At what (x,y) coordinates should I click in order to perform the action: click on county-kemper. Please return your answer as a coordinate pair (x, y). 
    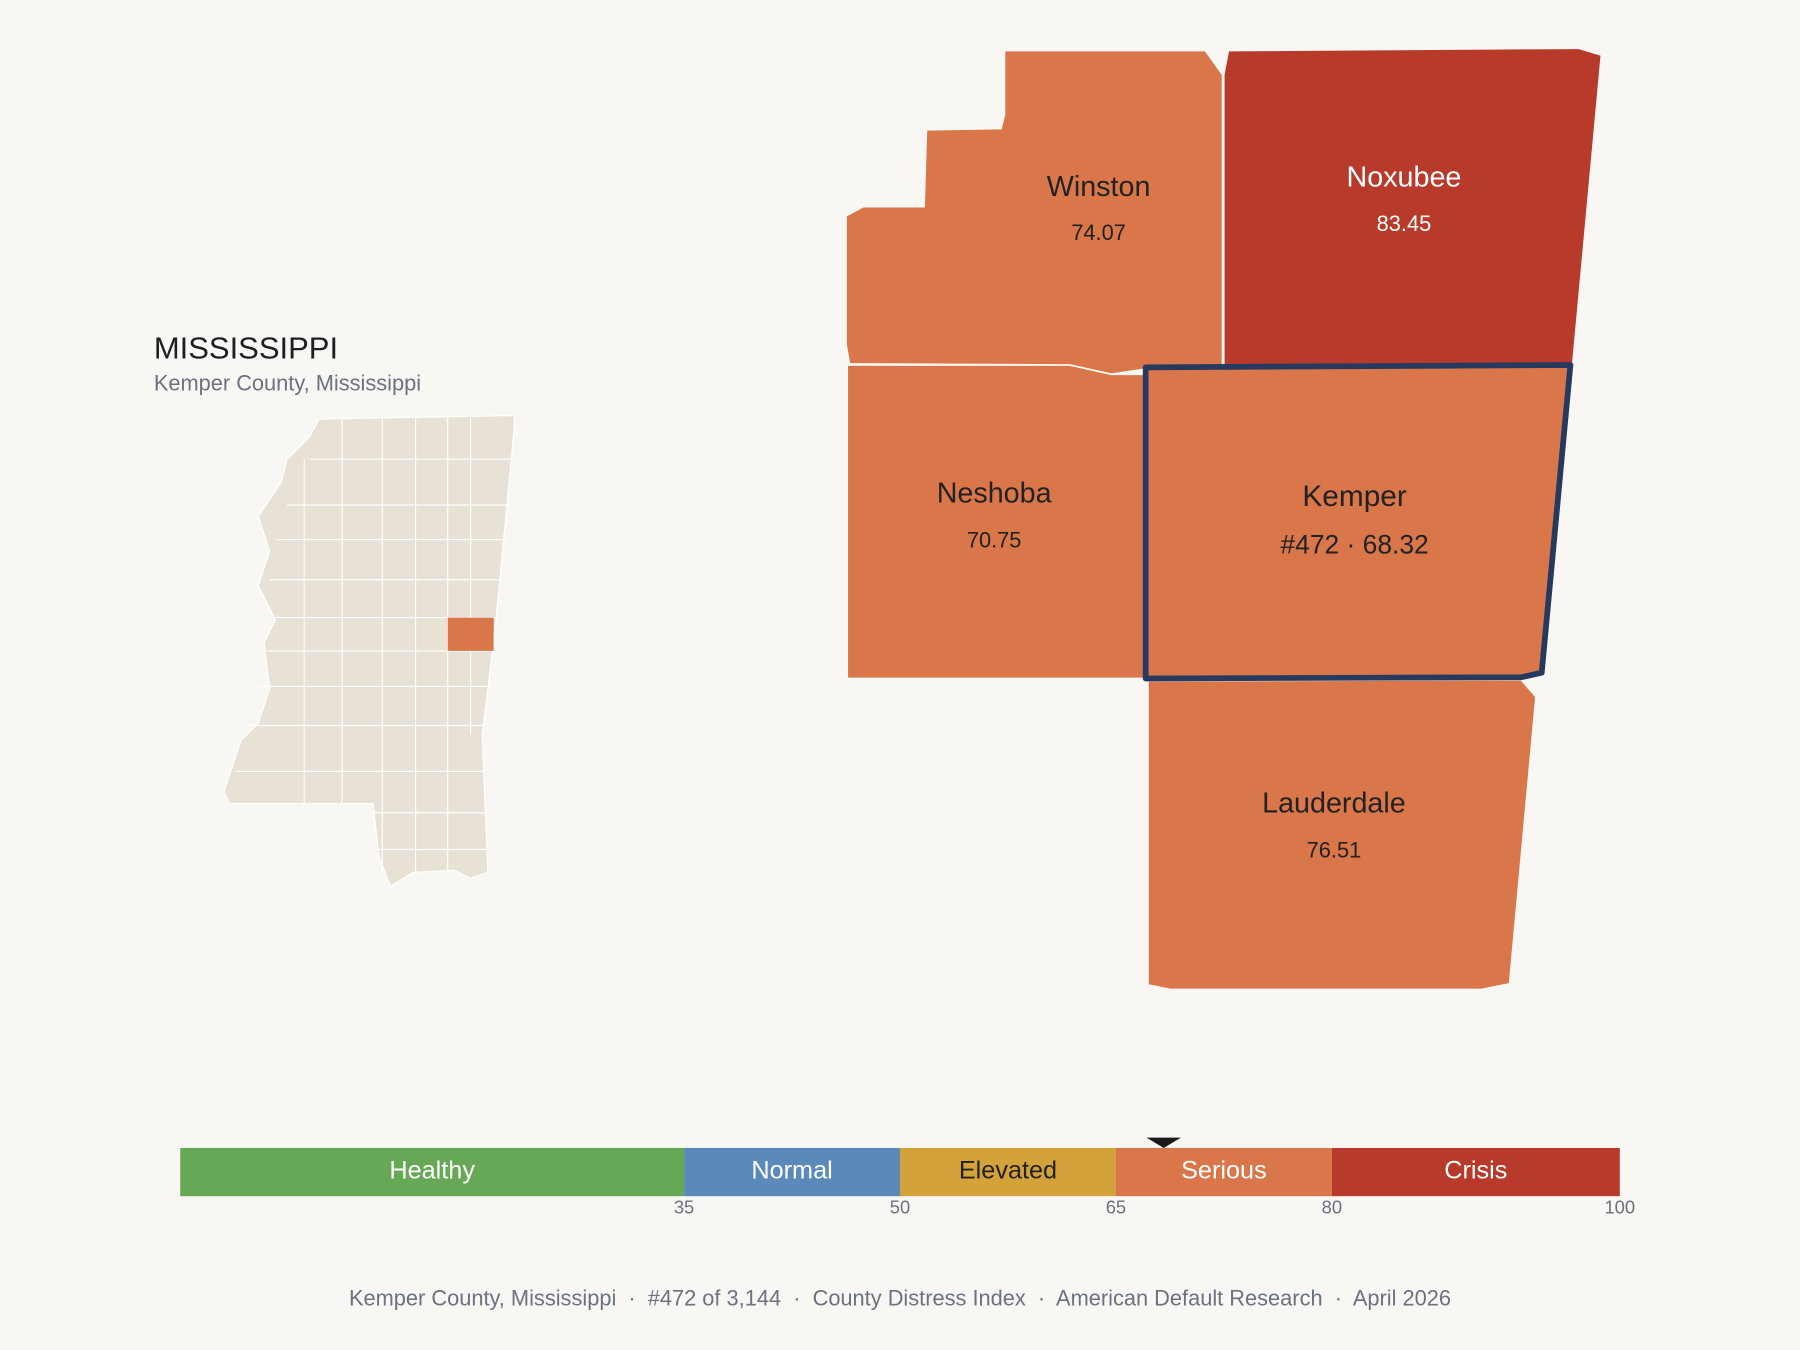
    Looking at the image, I should click on (1358, 522).